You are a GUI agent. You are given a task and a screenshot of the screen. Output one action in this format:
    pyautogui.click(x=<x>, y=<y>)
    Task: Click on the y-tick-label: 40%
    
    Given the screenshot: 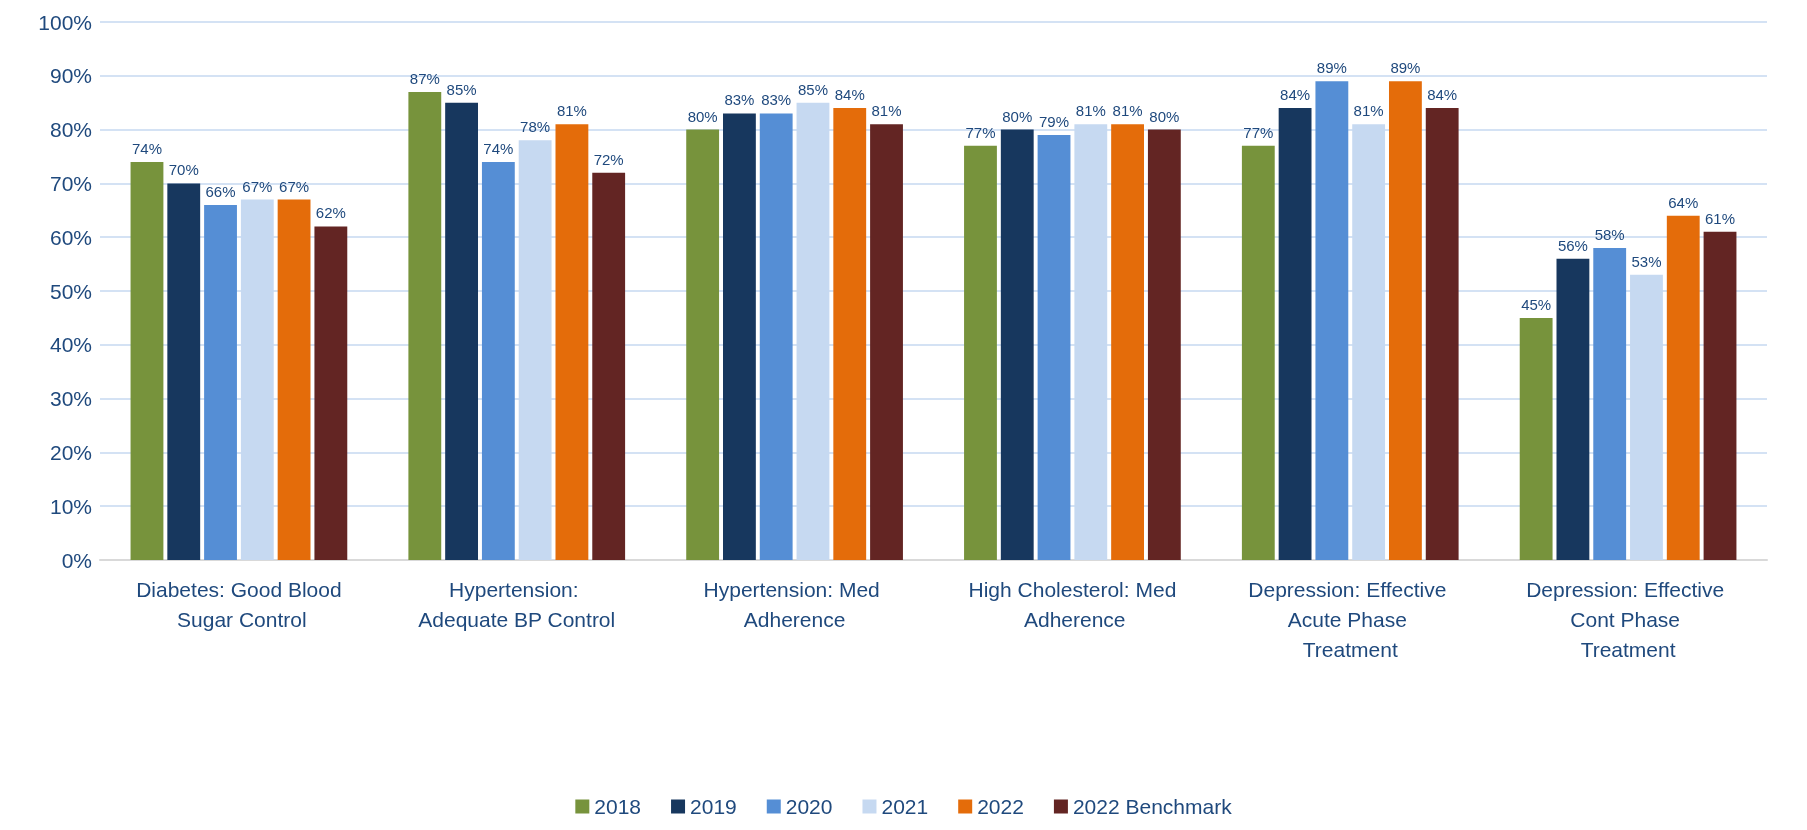 What is the action you would take?
    pyautogui.click(x=70, y=345)
    